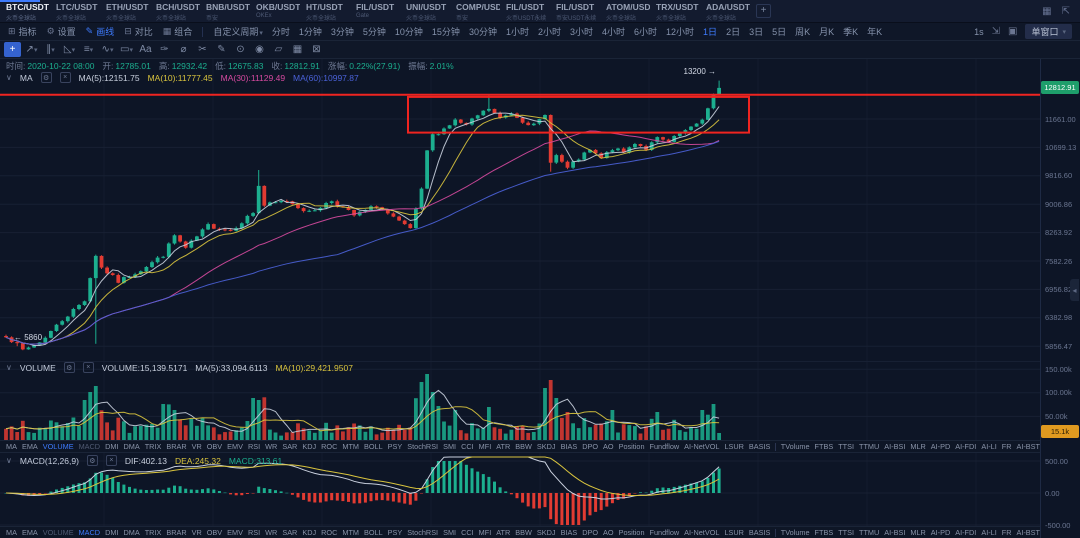 The height and width of the screenshot is (538, 1080). What do you see at coordinates (310, 32) in the screenshot?
I see `period-1分钟: 1分钟` at bounding box center [310, 32].